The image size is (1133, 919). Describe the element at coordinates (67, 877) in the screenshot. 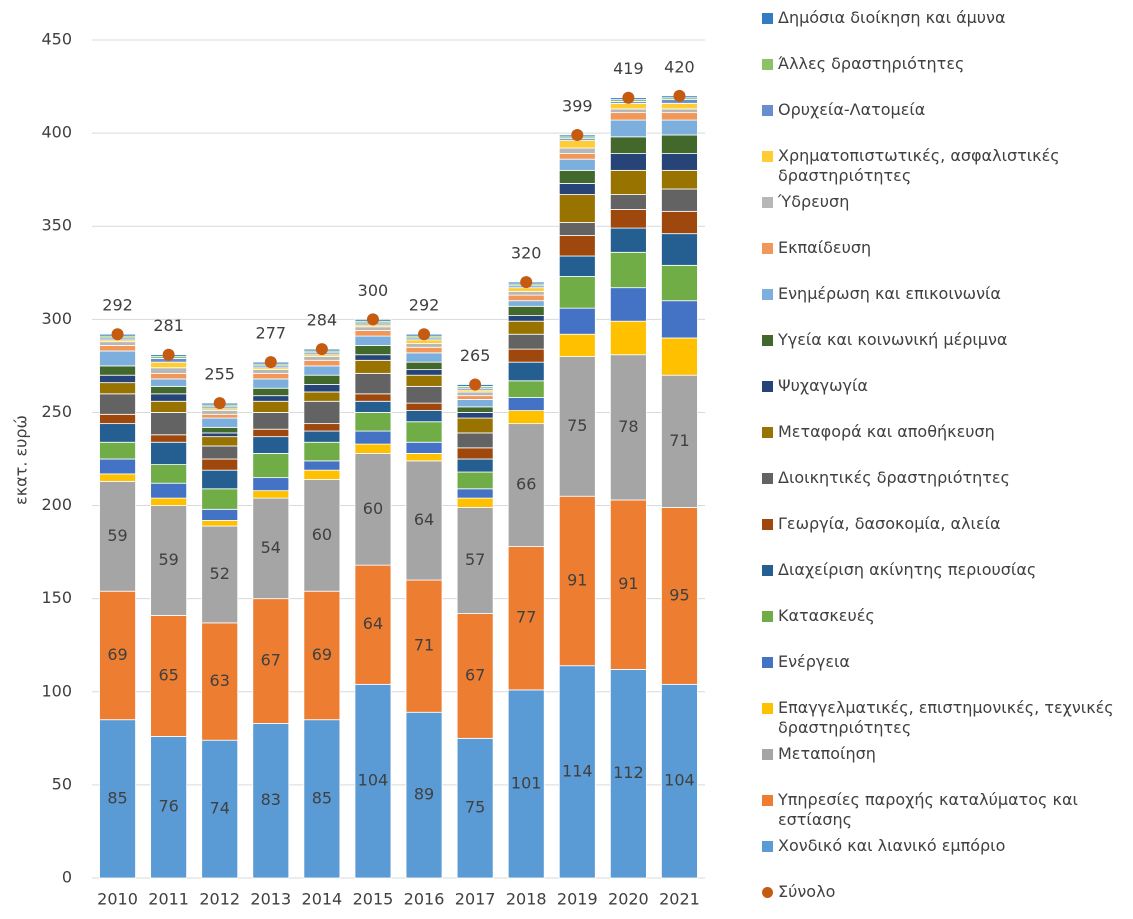

I see `y-tick-label: 0` at that location.